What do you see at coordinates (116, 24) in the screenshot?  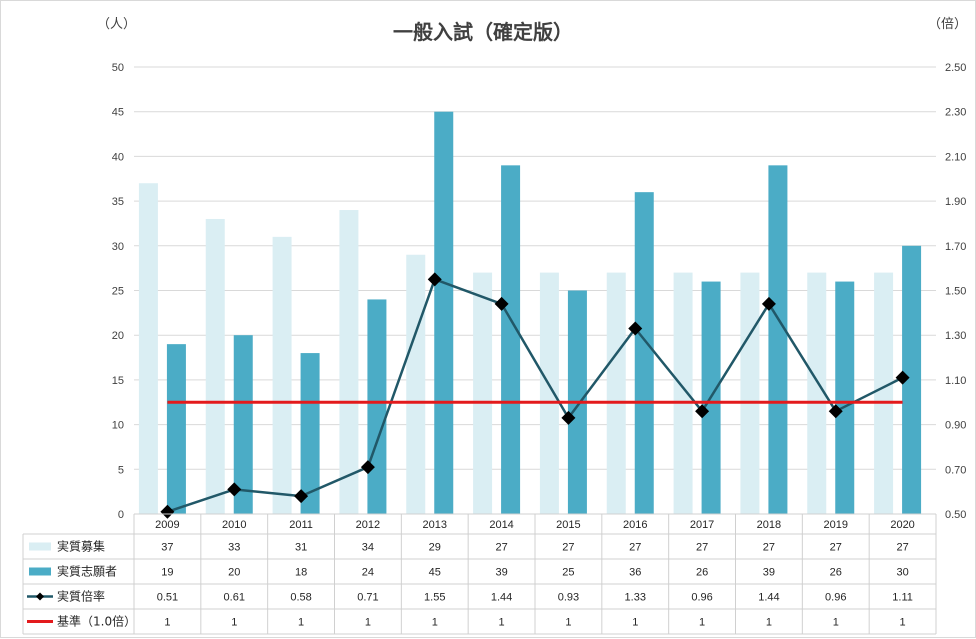 I see `left-axis-unit: （人）` at bounding box center [116, 24].